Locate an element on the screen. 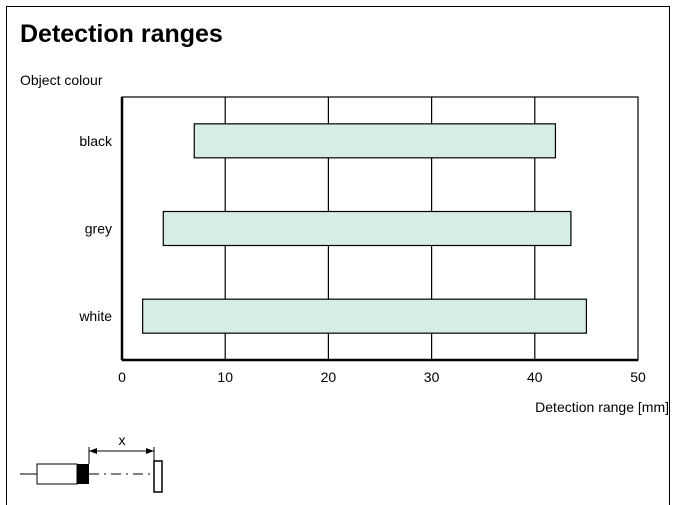  x-tick-label-50: 50 is located at coordinates (638, 377).